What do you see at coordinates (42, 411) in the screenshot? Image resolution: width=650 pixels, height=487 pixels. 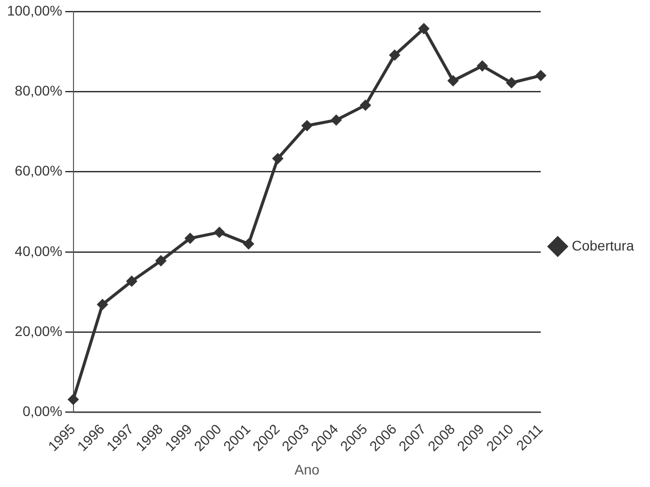 I see `y-tick-label: 0,00%` at bounding box center [42, 411].